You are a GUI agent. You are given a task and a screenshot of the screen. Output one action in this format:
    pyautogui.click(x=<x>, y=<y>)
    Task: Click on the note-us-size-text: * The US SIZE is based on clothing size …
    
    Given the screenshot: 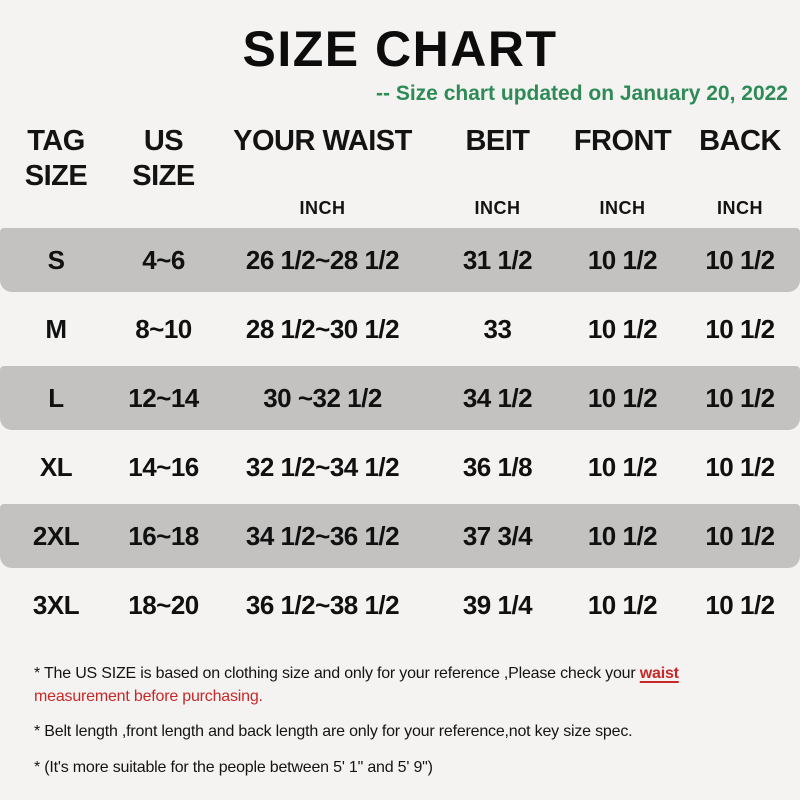 What is the action you would take?
    pyautogui.click(x=337, y=673)
    